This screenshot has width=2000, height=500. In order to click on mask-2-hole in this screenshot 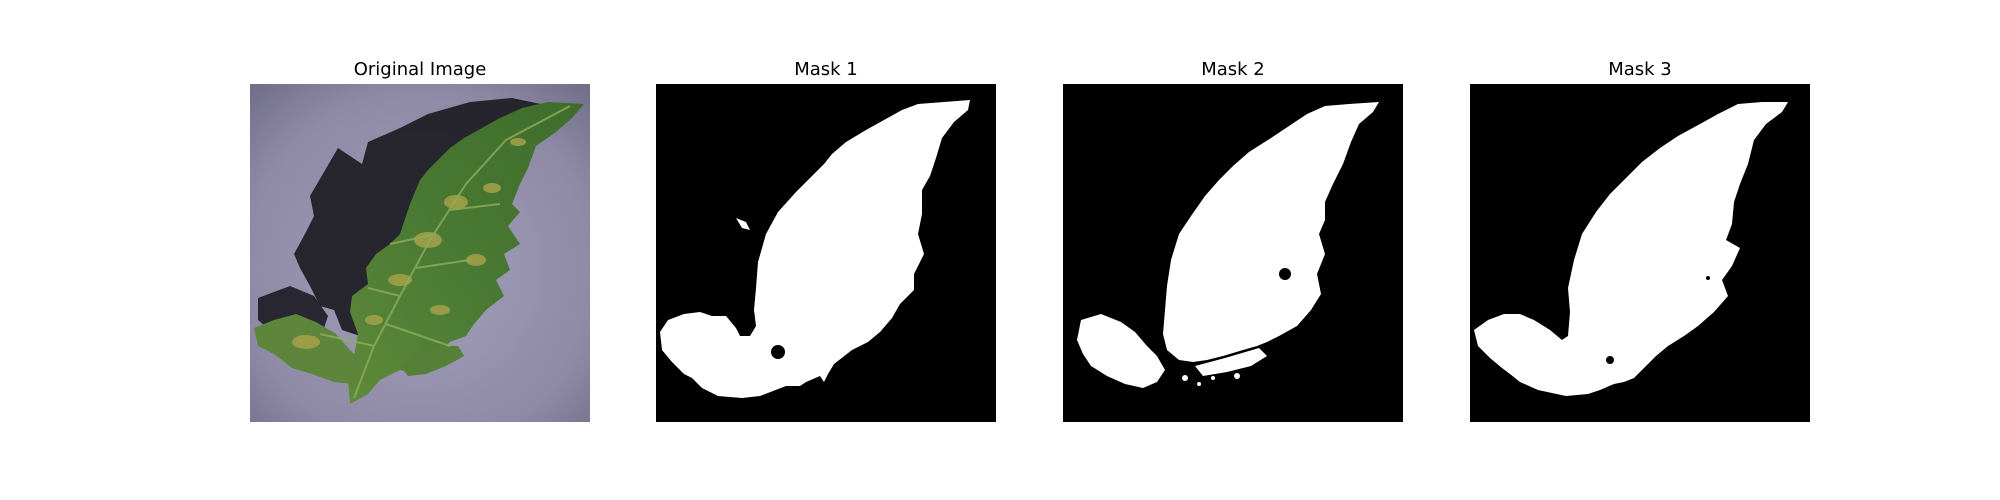, I will do `click(1285, 274)`.